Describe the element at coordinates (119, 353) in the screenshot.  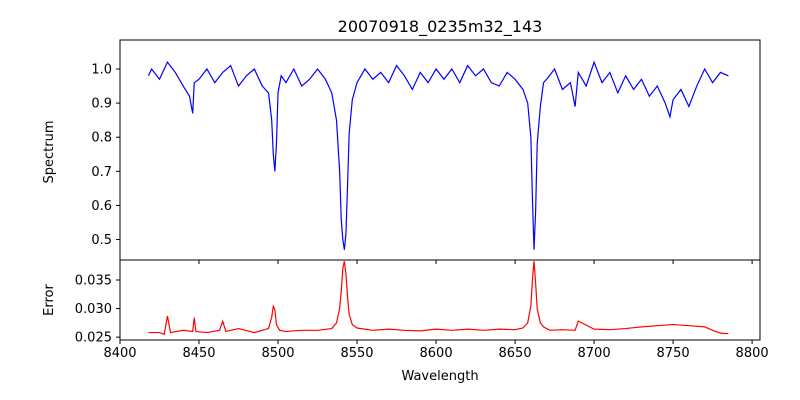
I see `x-tick-label: 8400` at that location.